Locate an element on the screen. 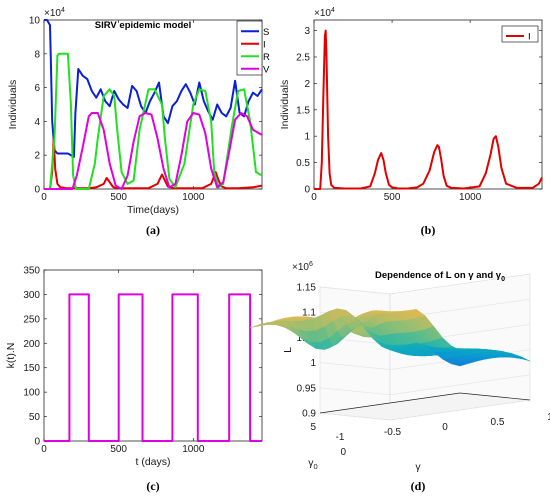 The height and width of the screenshot is (499, 550). z-tick-label: 1.15 is located at coordinates (307, 288).